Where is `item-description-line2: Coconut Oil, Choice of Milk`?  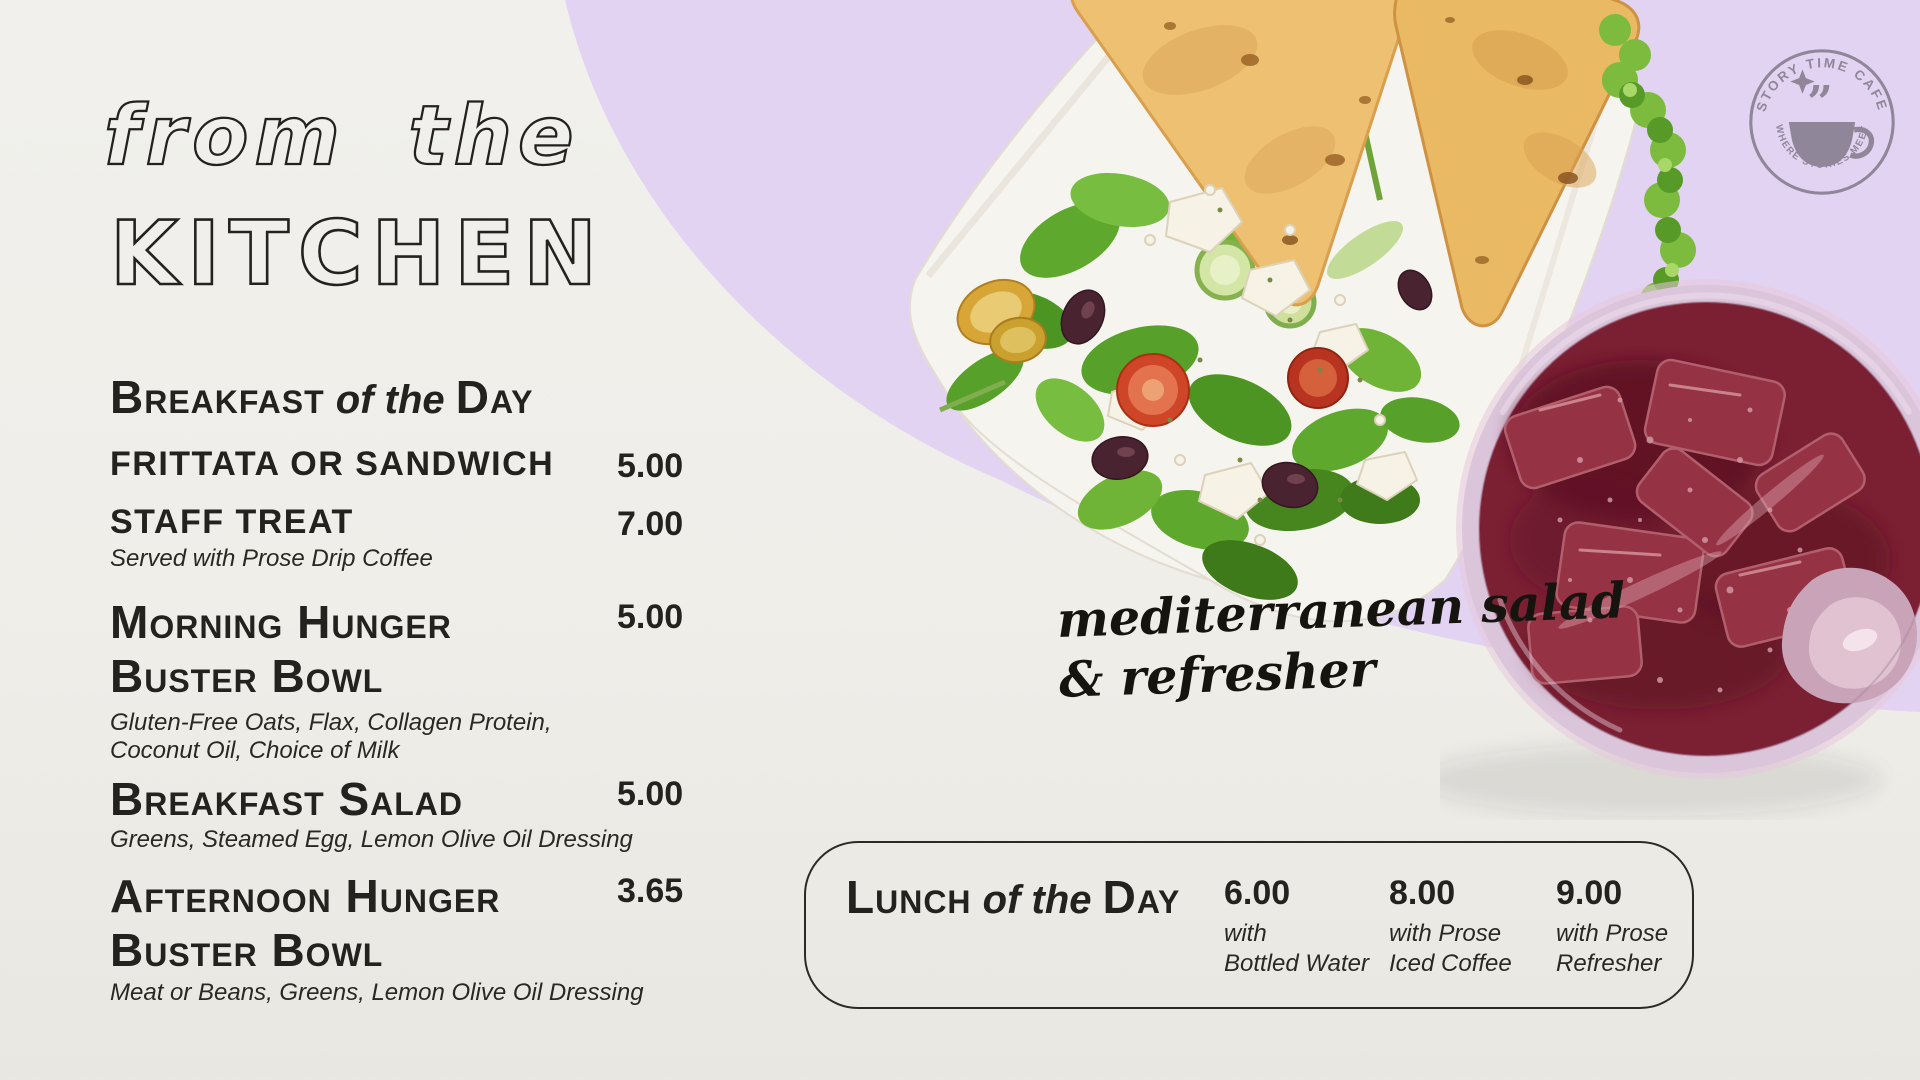 item-description-line2: Coconut Oil, Choice of Milk is located at coordinates (255, 750).